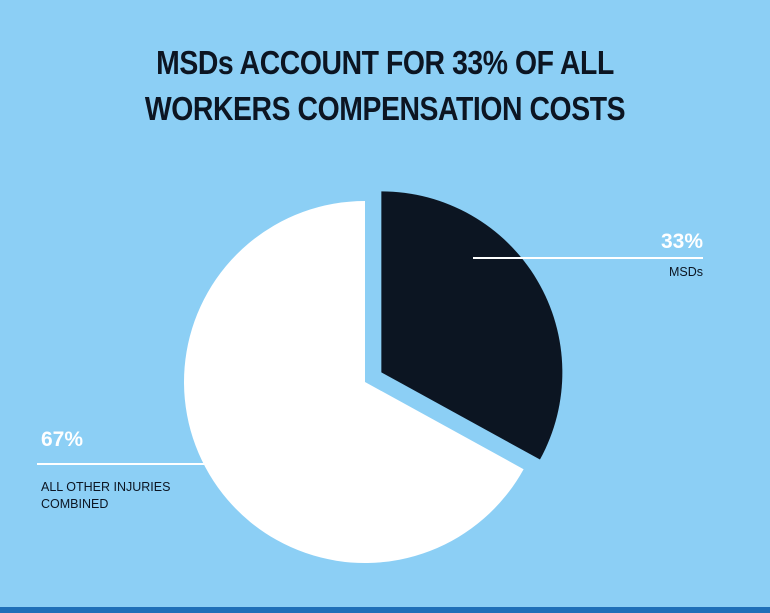  I want to click on bottom-strip, so click(385, 610).